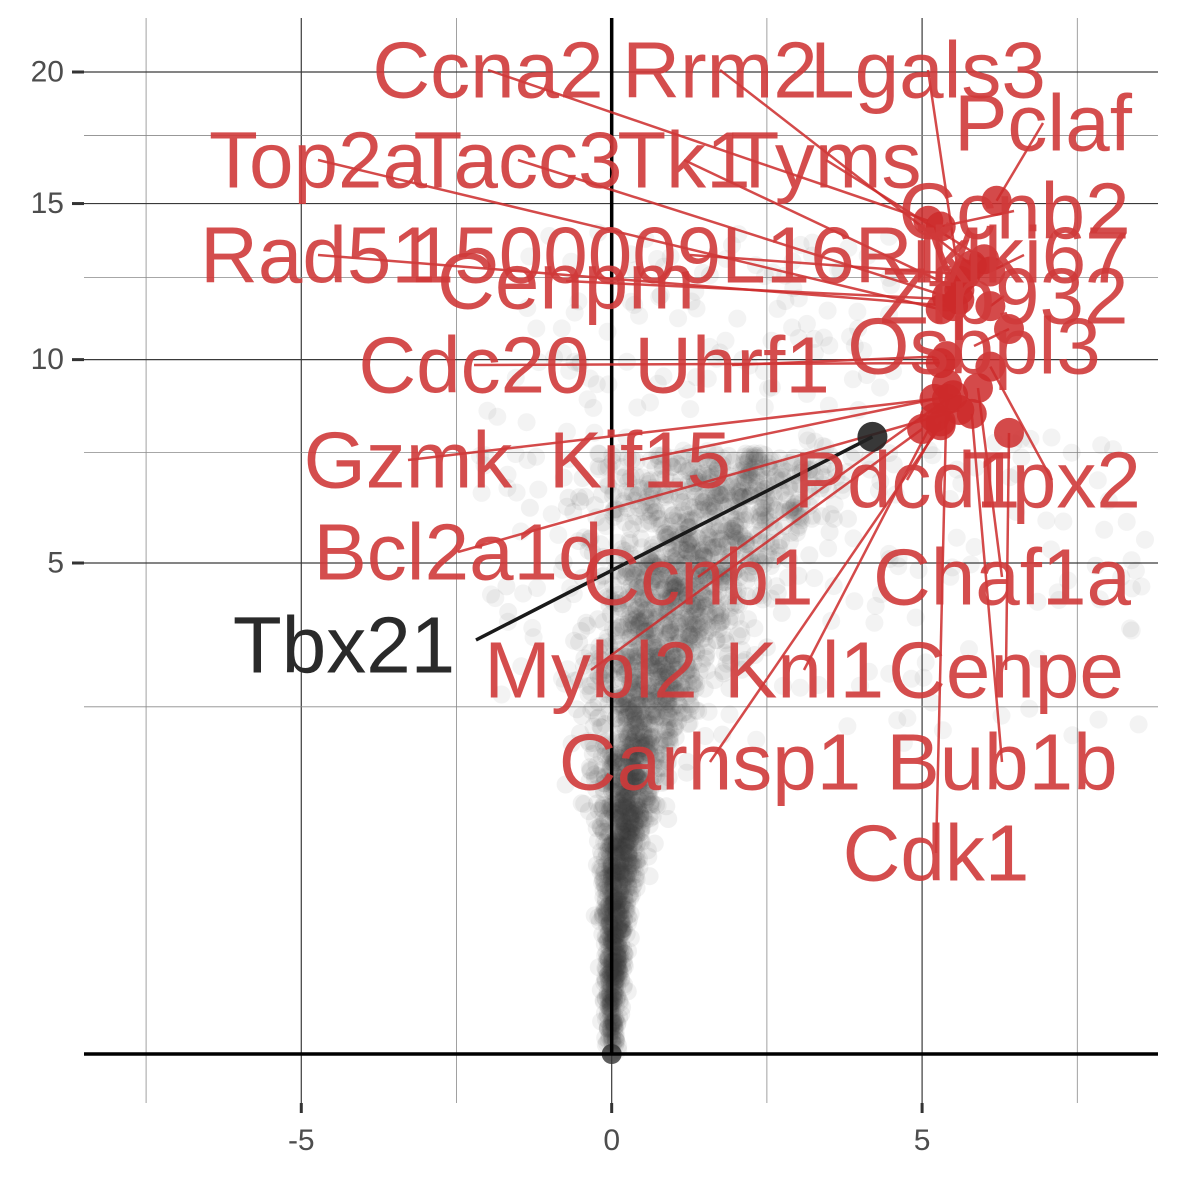 The height and width of the screenshot is (1181, 1181). I want to click on label-tacc3: Tacc3, so click(518, 160).